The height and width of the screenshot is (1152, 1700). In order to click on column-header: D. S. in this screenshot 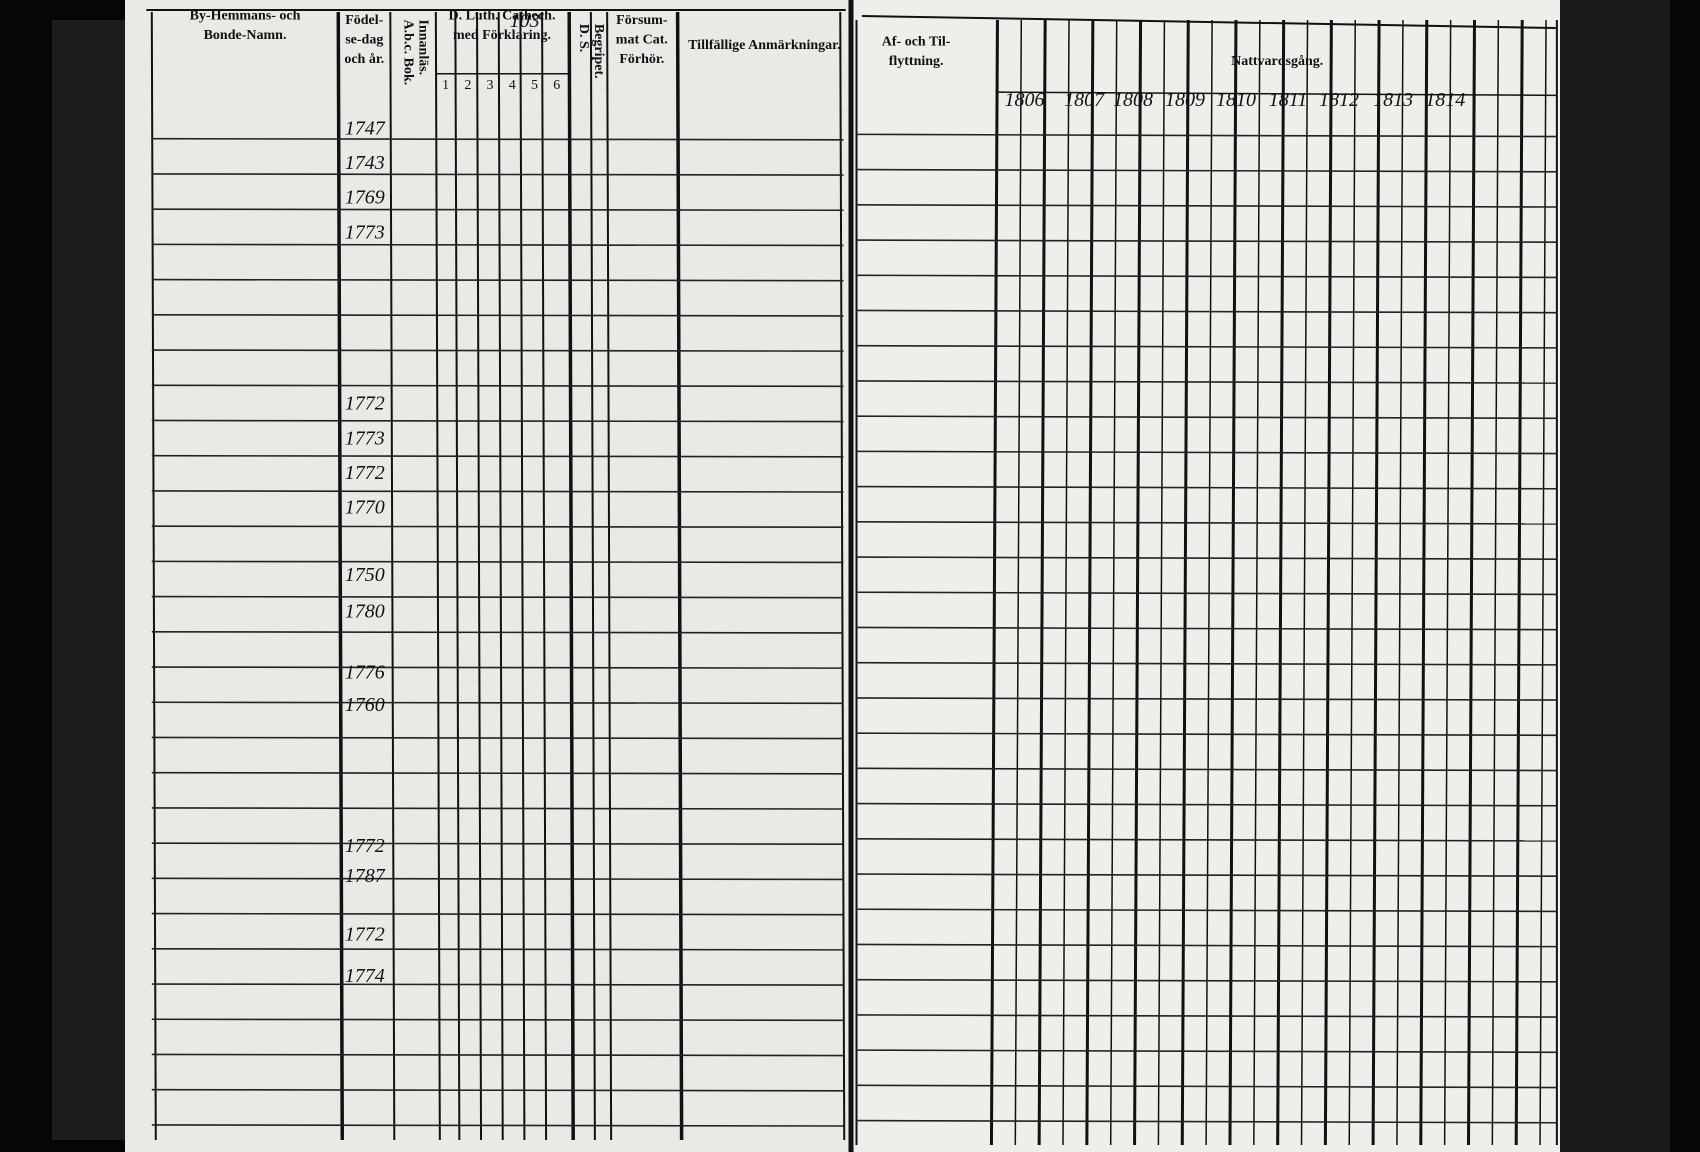, I will do `click(583, 38)`.